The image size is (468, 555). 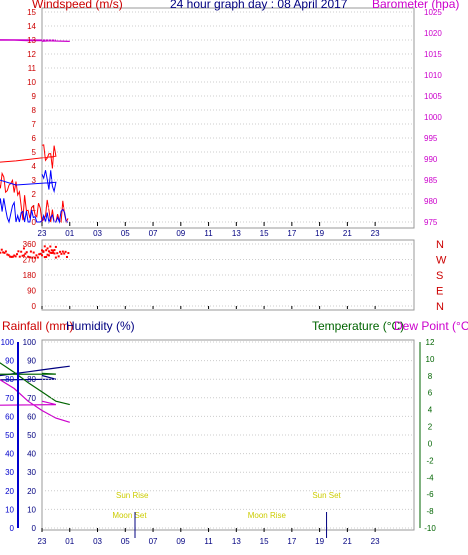 What do you see at coordinates (153, 233) in the screenshot?
I see `wind-x-tick-label: 07` at bounding box center [153, 233].